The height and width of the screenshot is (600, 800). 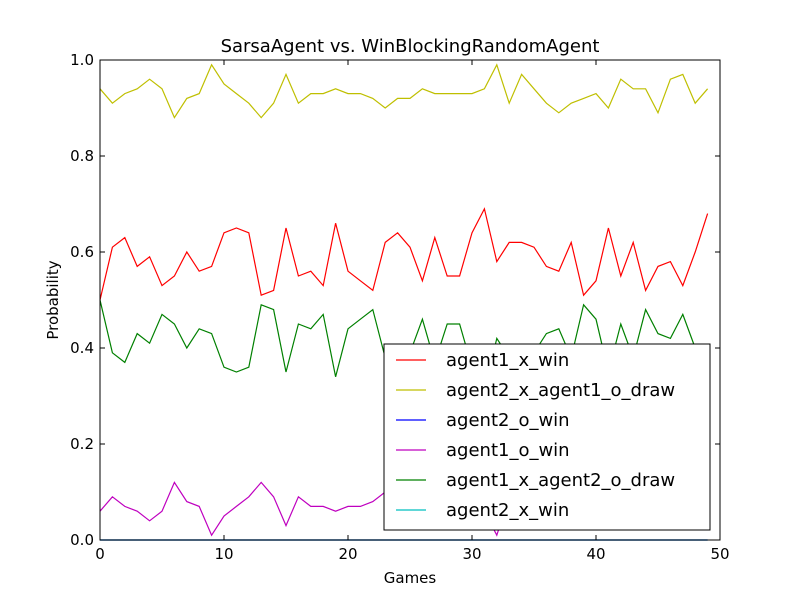 I want to click on x-axis-title: Games, so click(x=410, y=578).